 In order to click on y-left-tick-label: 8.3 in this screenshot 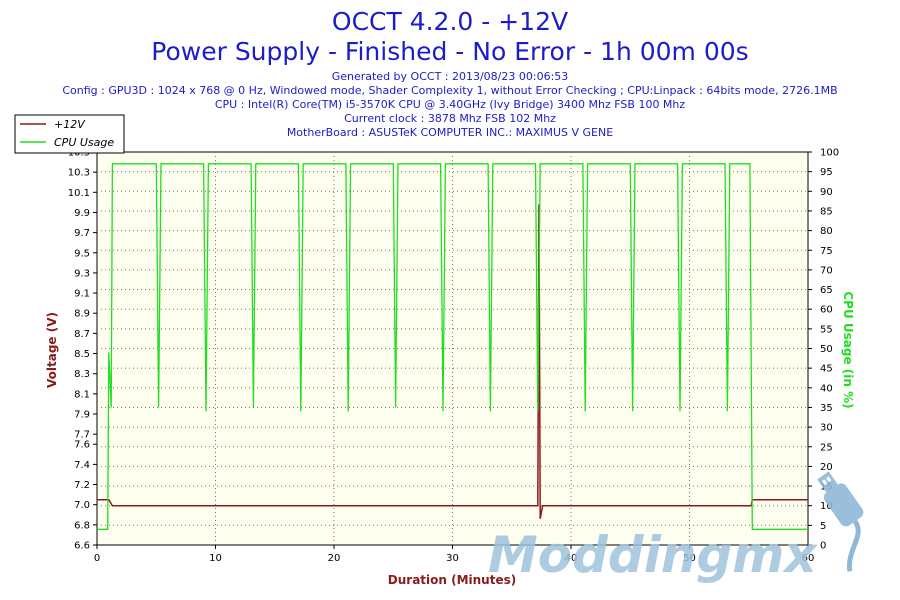, I will do `click(82, 374)`.